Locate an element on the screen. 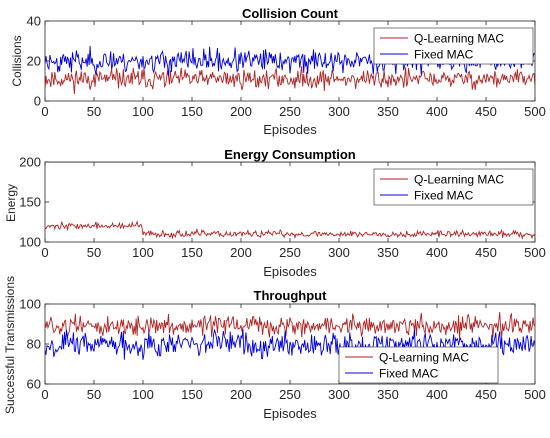 This screenshot has width=550, height=438. y-tick-label: 80 is located at coordinates (34, 344).